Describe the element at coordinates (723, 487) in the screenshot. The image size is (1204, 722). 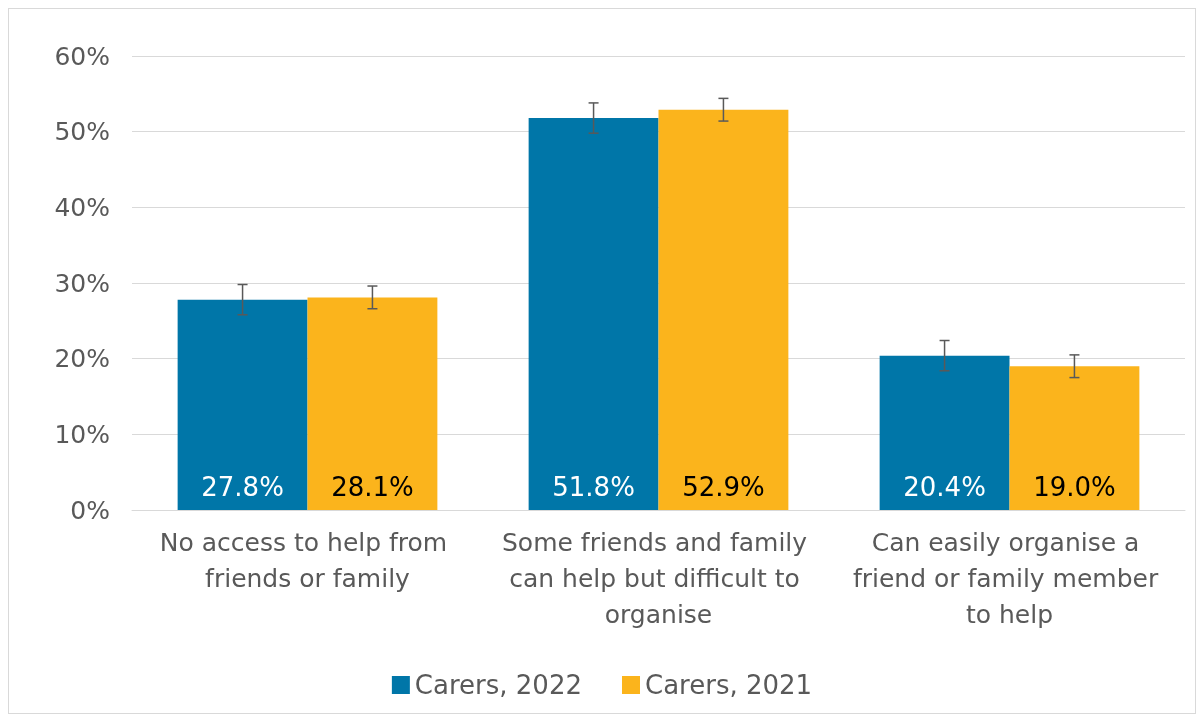
I see `data-label: 52.9%` at that location.